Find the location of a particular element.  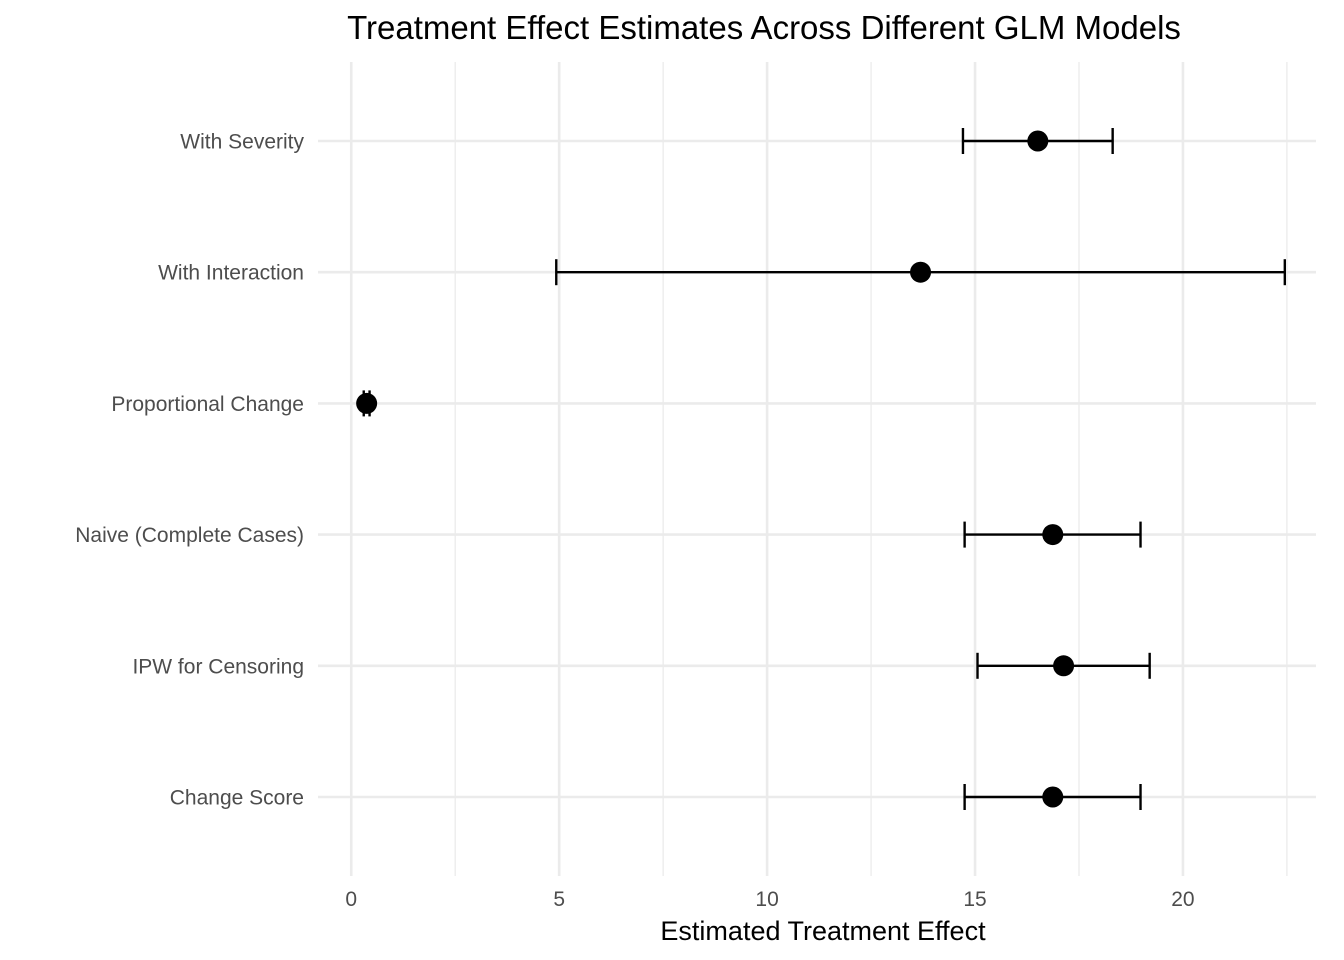

y-tick-label: With Interaction is located at coordinates (231, 273).